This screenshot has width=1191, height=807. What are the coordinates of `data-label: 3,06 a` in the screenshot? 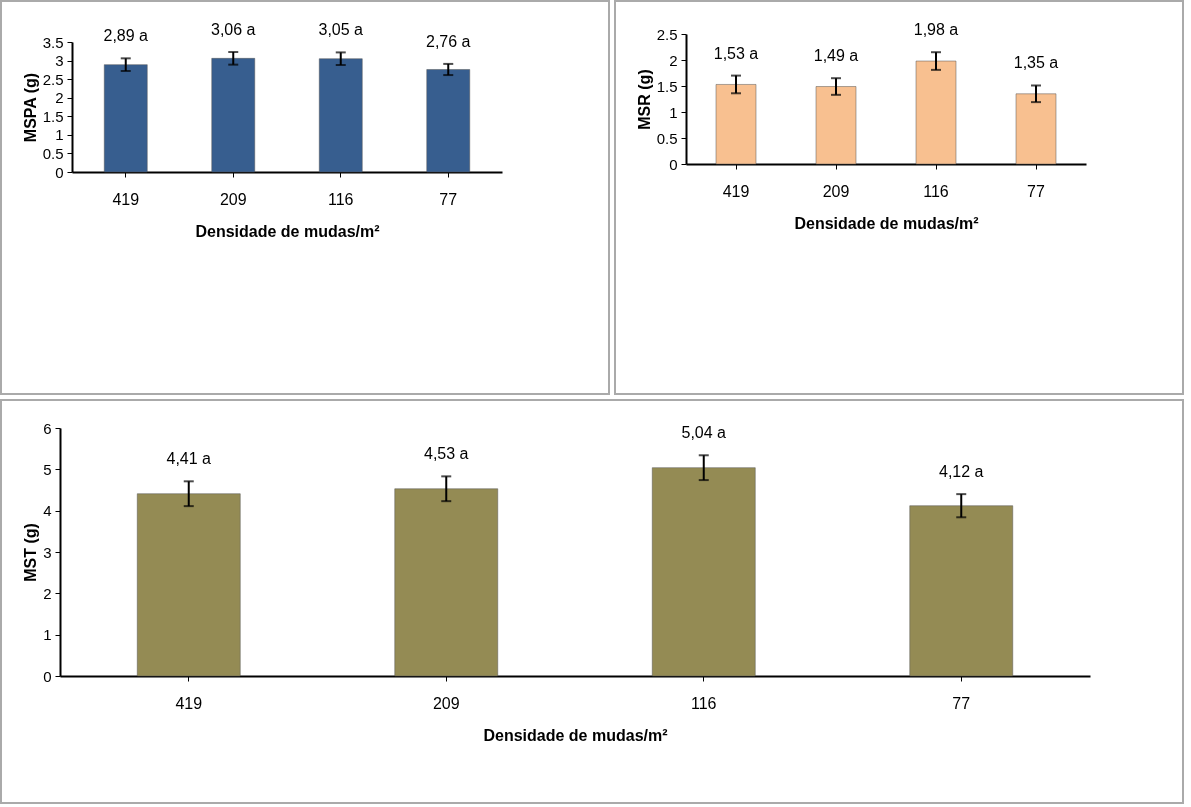 It's located at (233, 30).